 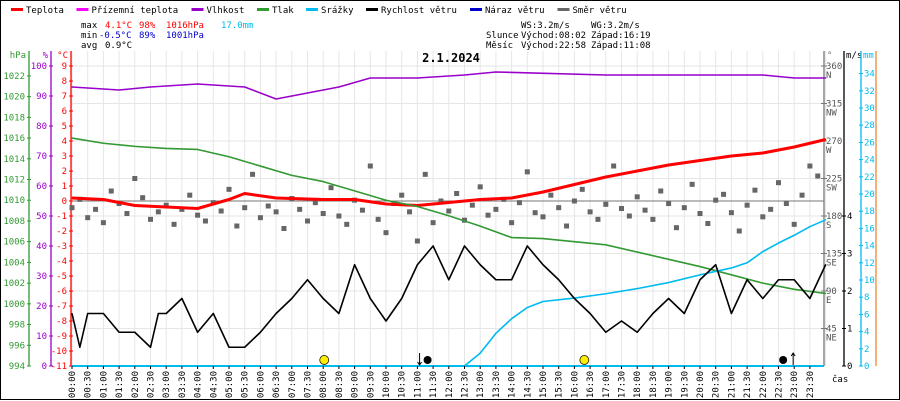 I want to click on axis-unit-rain: mm, so click(x=868, y=56).